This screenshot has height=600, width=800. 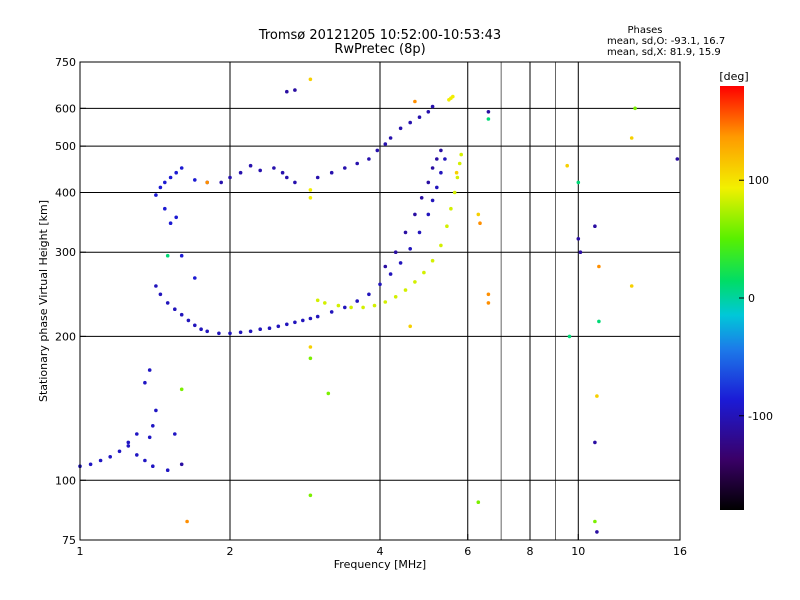 What do you see at coordinates (379, 35) in the screenshot?
I see `chart-title: Tromsø 20121205 10:52:00-10:53:43` at bounding box center [379, 35].